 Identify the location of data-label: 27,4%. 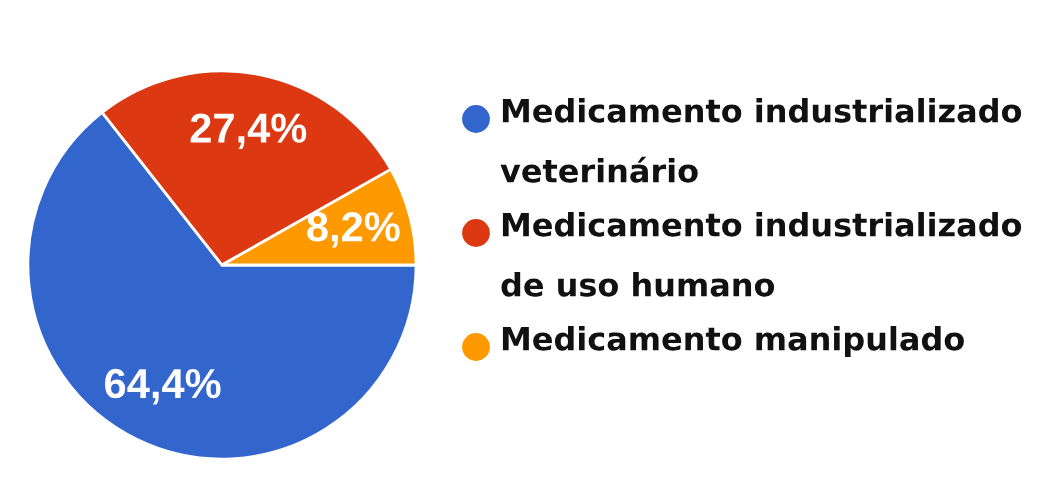
(248, 131).